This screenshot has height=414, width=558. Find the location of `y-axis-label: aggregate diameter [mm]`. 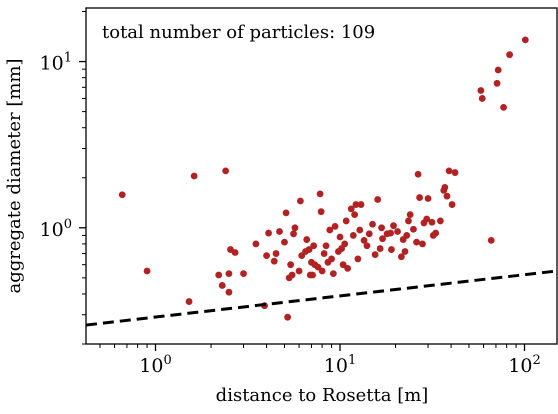

y-axis-label: aggregate diameter [mm] is located at coordinates (14, 175).